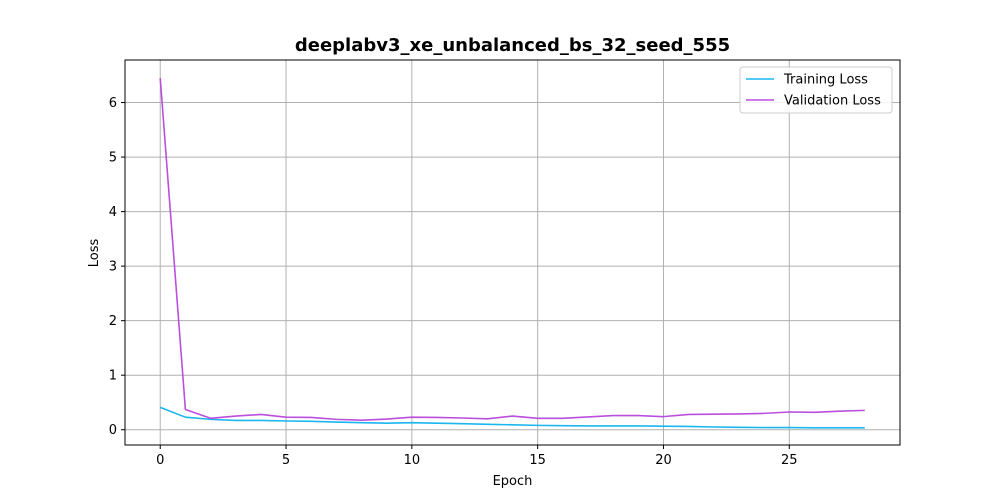 The height and width of the screenshot is (500, 1000). I want to click on x-axis-label: Epoch, so click(513, 481).